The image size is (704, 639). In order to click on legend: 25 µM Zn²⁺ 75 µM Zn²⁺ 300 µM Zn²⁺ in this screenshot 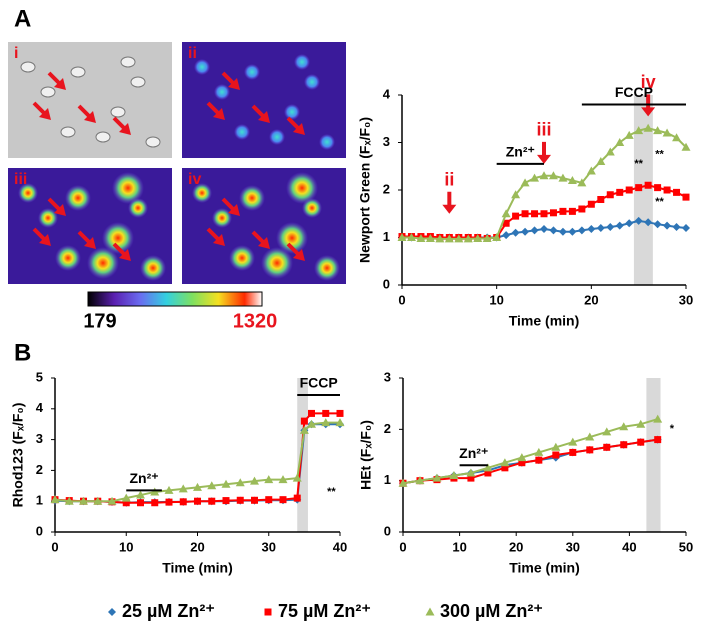, I will do `click(332, 611)`.